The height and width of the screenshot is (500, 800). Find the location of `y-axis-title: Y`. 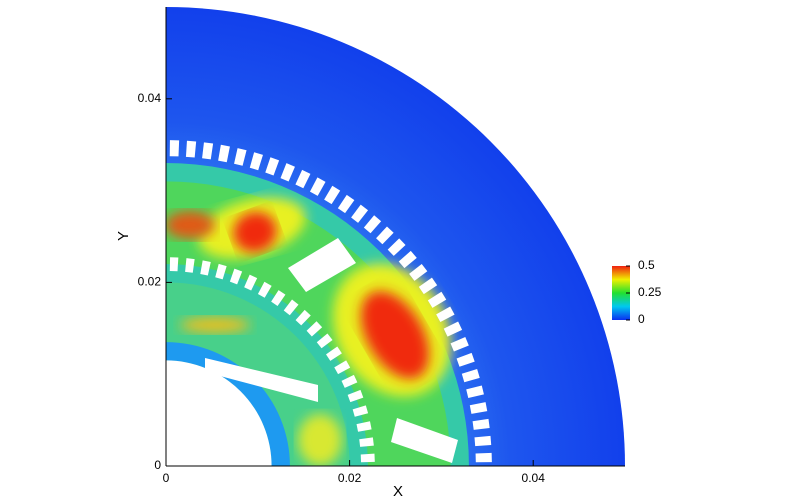

y-axis-title: Y is located at coordinates (123, 236).